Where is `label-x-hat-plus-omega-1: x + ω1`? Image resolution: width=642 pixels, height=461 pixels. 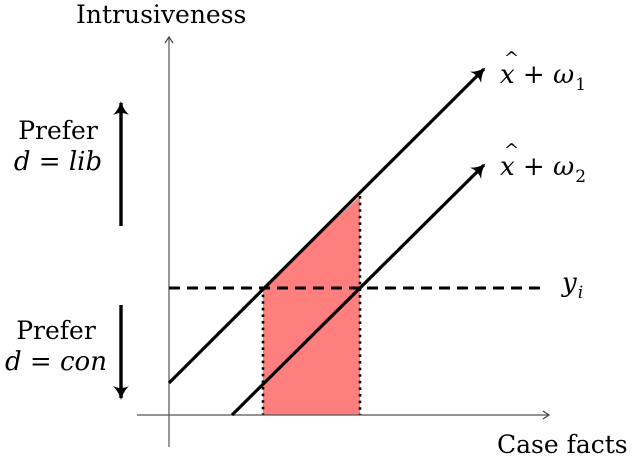 label-x-hat-plus-omega-1: x + ω1 is located at coordinates (543, 72).